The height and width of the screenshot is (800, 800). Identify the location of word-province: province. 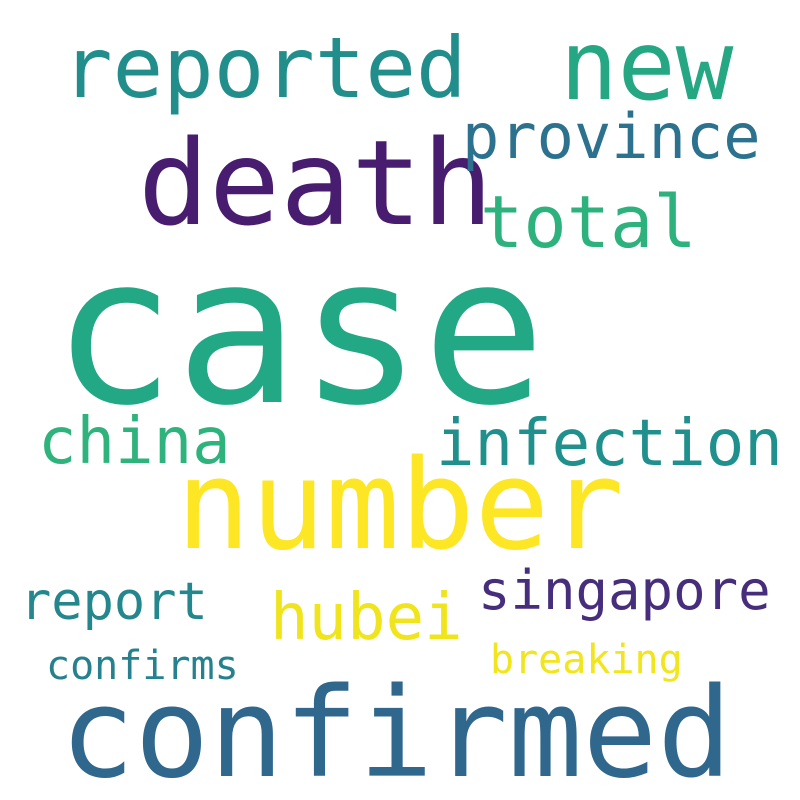
(611, 136).